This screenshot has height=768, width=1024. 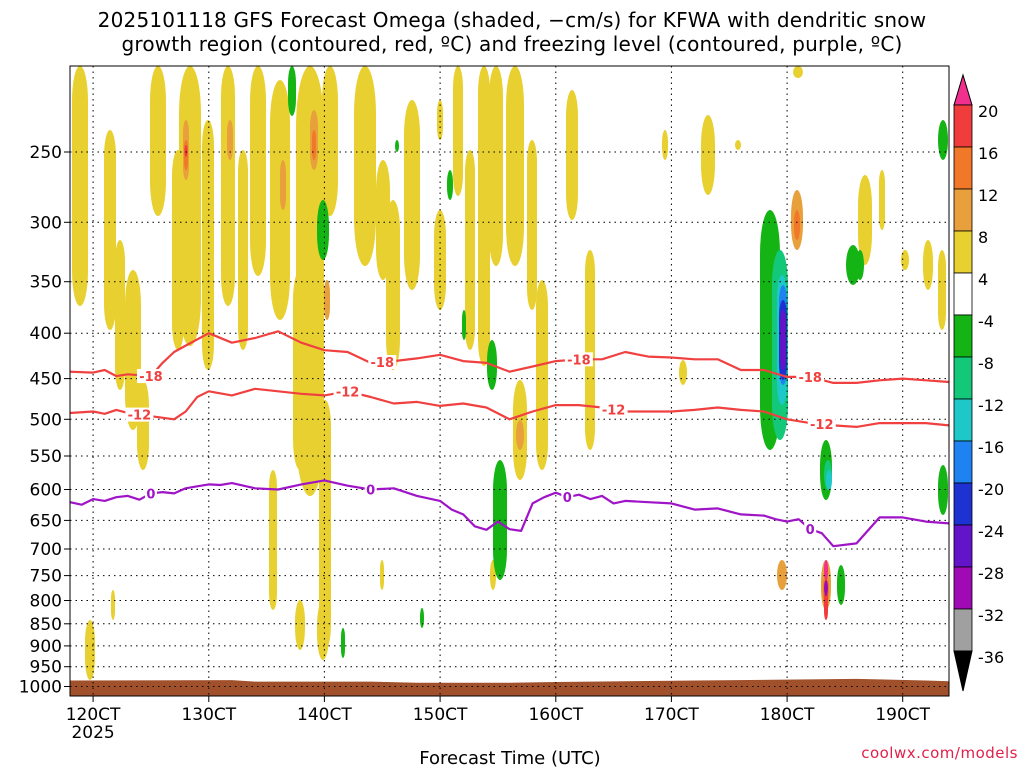 What do you see at coordinates (509, 687) in the screenshot?
I see `terrain-fill` at bounding box center [509, 687].